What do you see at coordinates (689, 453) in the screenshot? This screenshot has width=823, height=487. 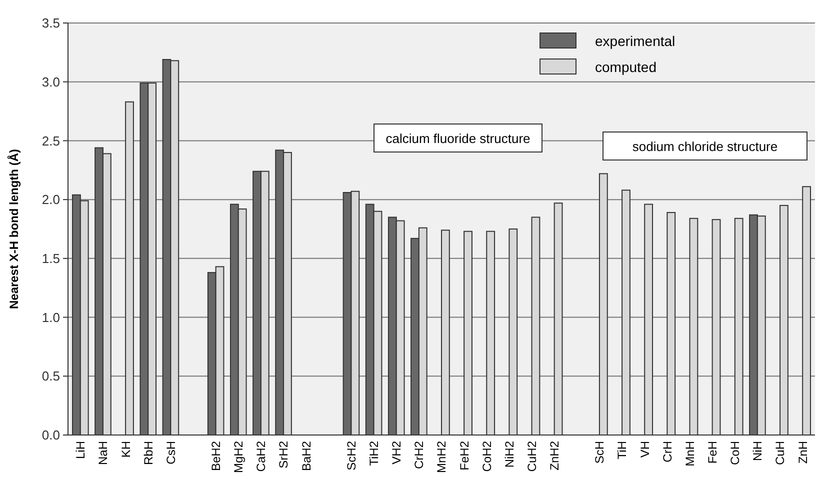 I see `x-tick-label: MnH` at bounding box center [689, 453].